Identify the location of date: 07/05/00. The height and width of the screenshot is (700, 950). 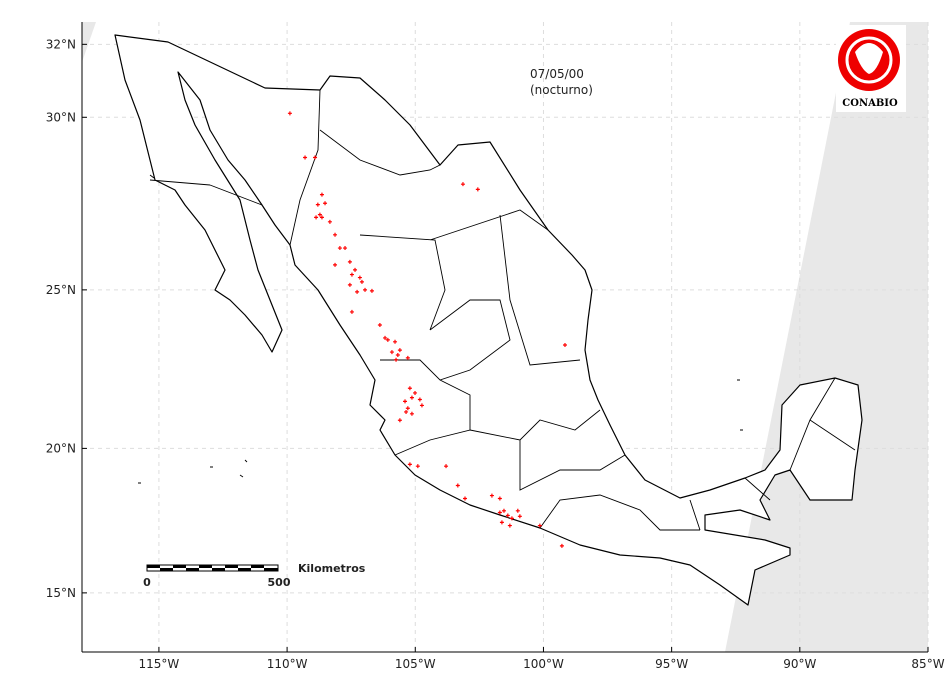
(557, 74).